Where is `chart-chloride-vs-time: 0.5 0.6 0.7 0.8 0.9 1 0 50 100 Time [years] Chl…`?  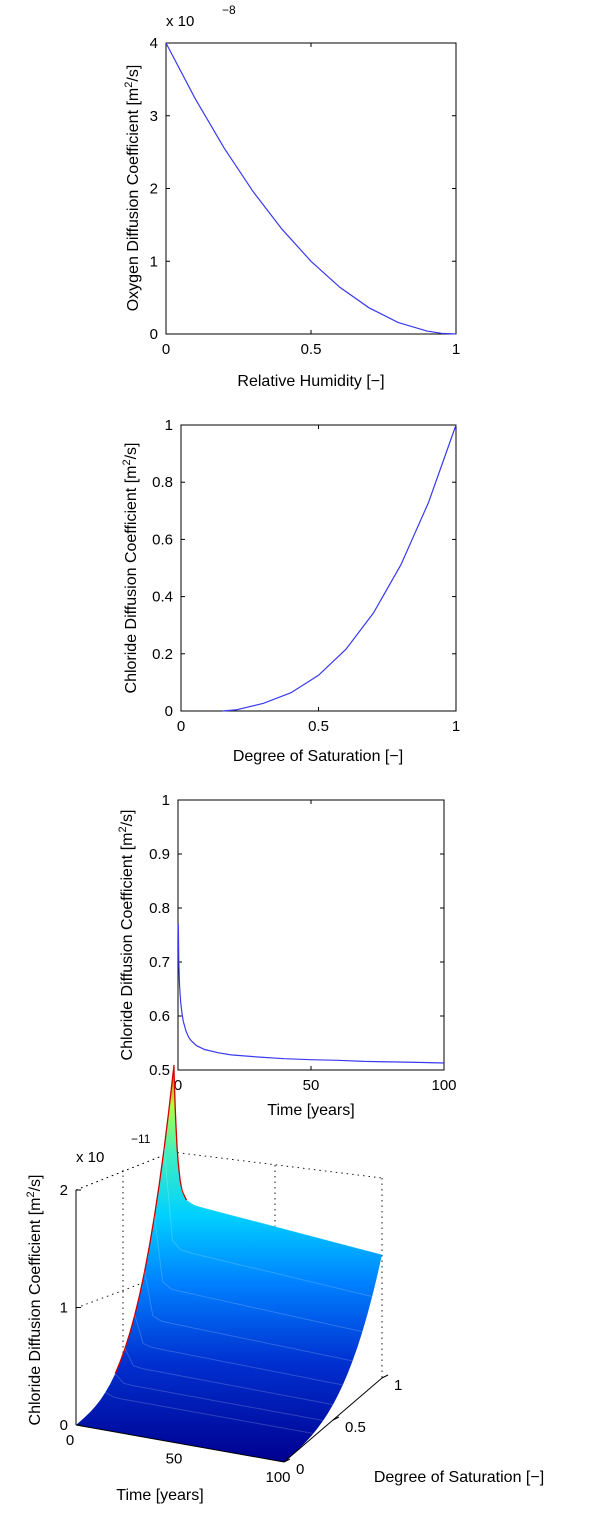
chart-chloride-vs-time: 0.5 0.6 0.7 0.8 0.9 1 0 50 100 Time [years] Chl… is located at coordinates (287, 955).